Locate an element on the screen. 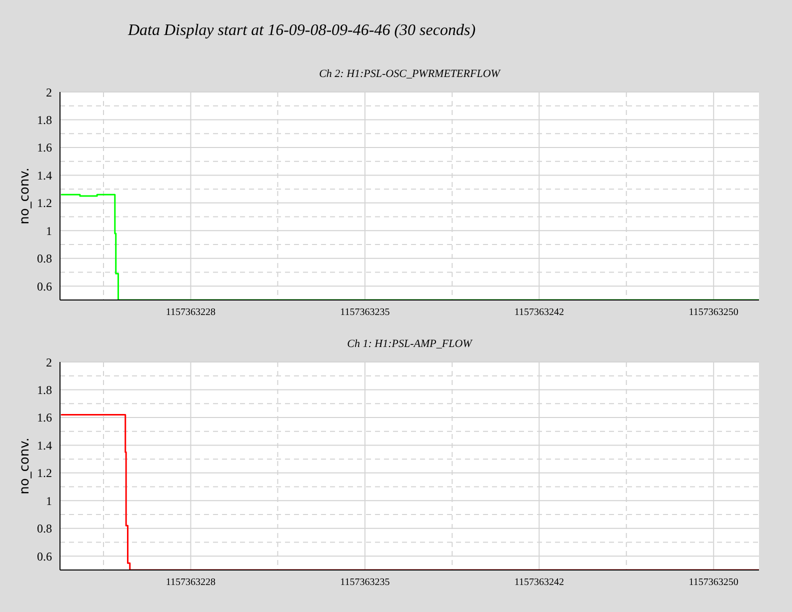  chart-subtitle: Ch 2: H1:PSL-OSC_PWRMETERFLOW is located at coordinates (410, 74).